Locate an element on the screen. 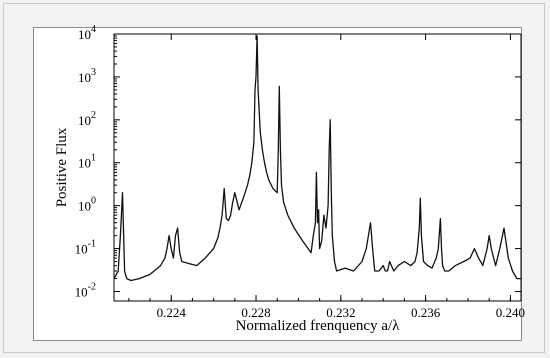 The image size is (550, 358). y-tick-label: 10⁻² is located at coordinates (85, 290).